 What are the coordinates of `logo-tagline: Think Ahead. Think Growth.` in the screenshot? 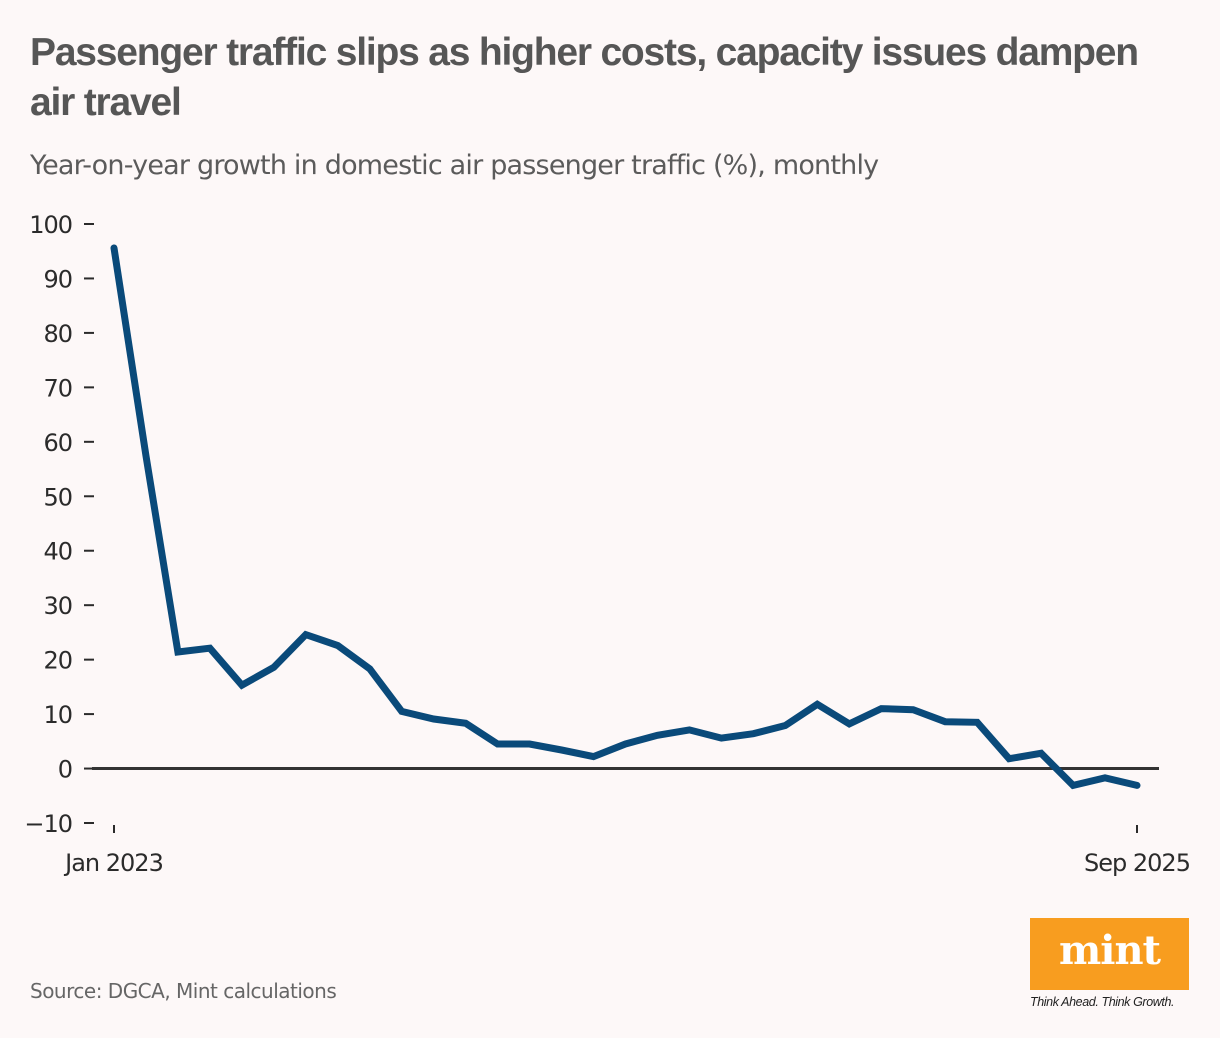 It's located at (1102, 1002).